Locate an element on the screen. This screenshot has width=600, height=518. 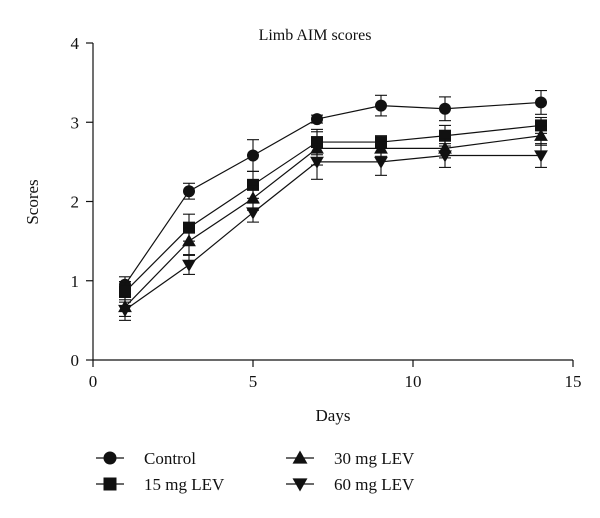
chart-title: Limb AIM scores is located at coordinates (315, 35).